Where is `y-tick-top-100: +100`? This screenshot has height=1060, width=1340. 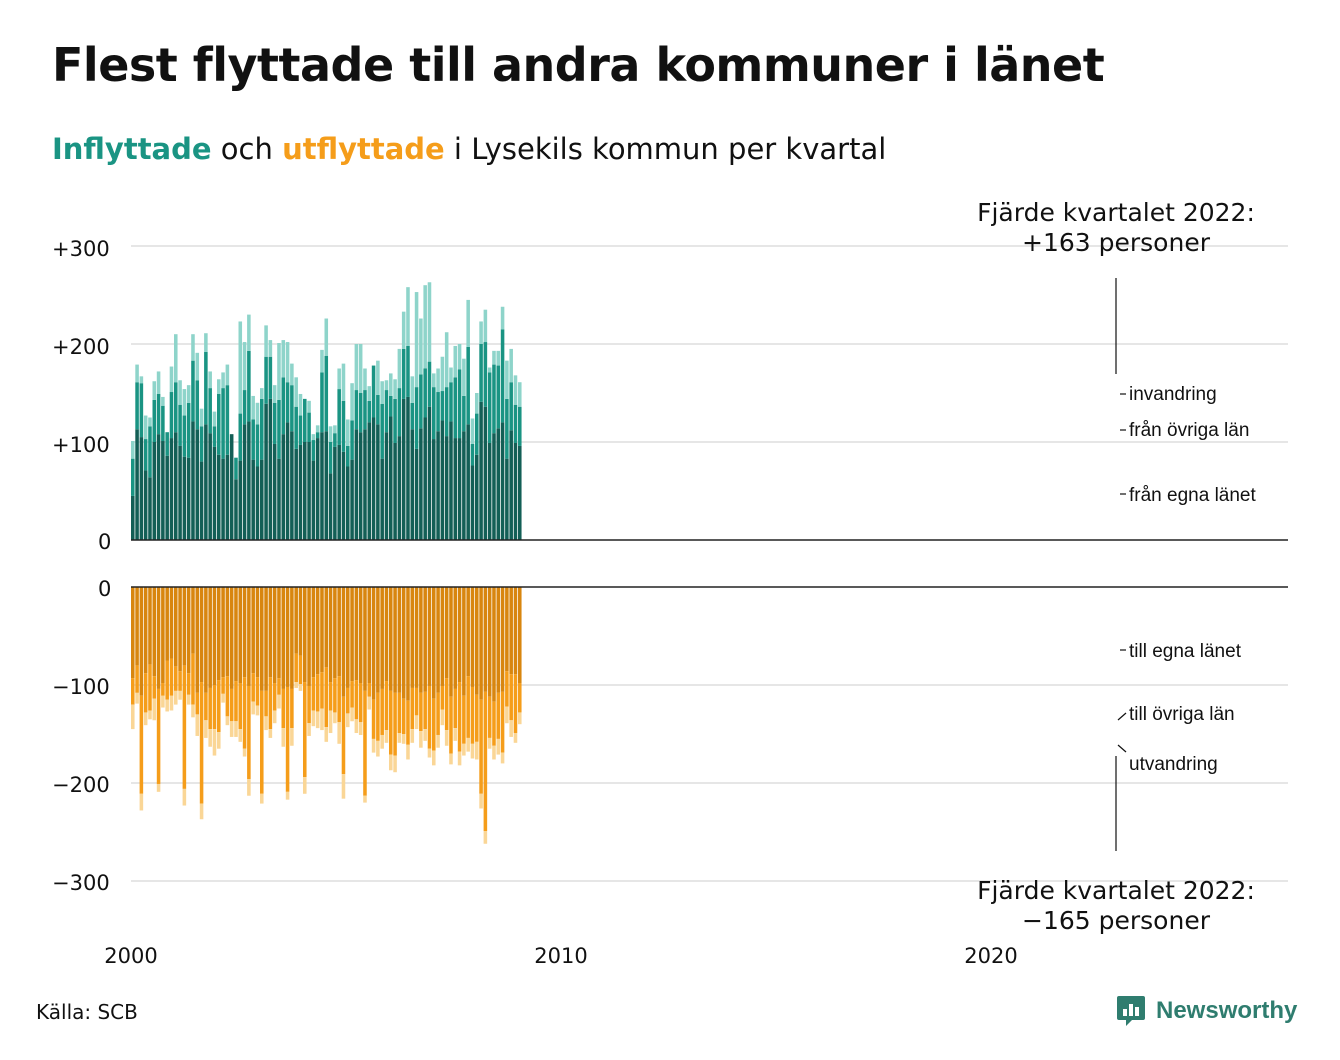
y-tick-top-100: +100 is located at coordinates (81, 445).